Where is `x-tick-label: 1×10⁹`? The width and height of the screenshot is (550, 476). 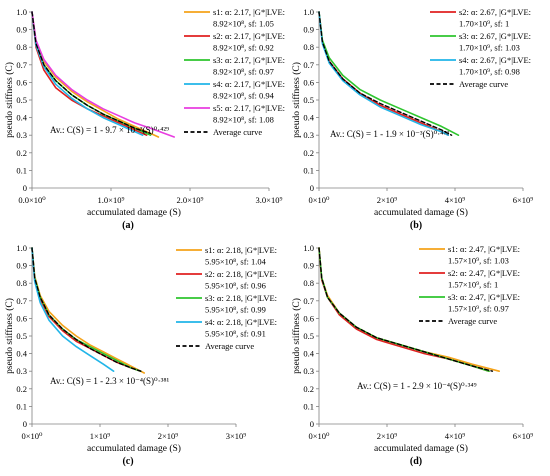 x-tick-label: 1×10⁹ is located at coordinates (100, 436).